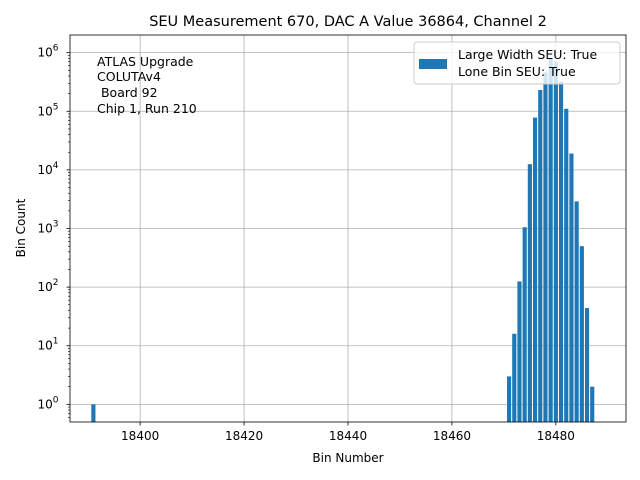 This screenshot has height=480, width=640. I want to click on annotation-line: Board 92, so click(127, 92).